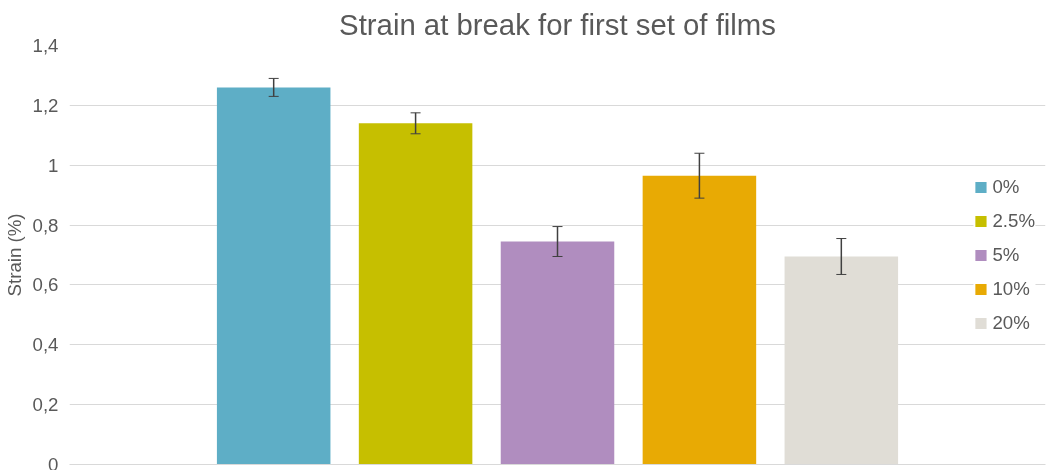  What do you see at coordinates (45, 45) in the screenshot?
I see `y-tick-label: 1,4` at bounding box center [45, 45].